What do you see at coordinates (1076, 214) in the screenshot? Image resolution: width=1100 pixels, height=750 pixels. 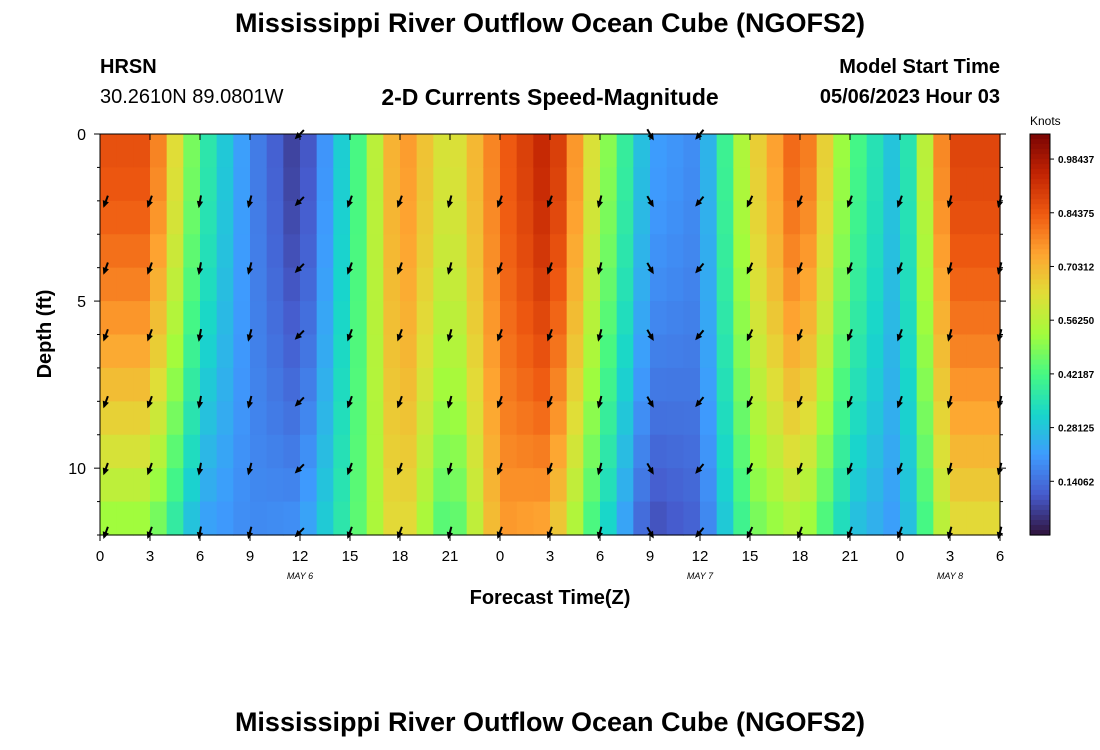 I see `colorbar-tick-label: 0.84375` at bounding box center [1076, 214].